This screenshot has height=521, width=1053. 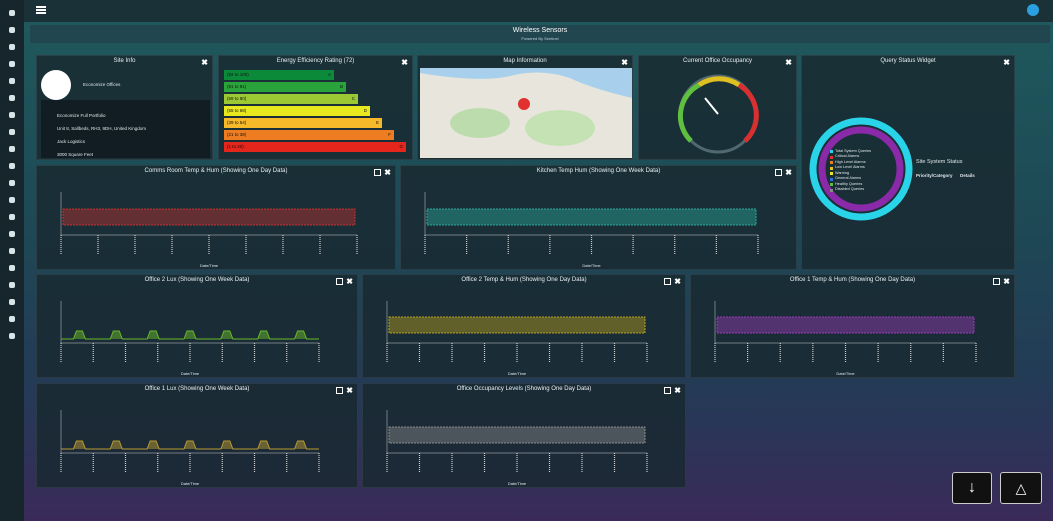 What do you see at coordinates (598, 171) in the screenshot?
I see `widget-title: Kitchen Temp Hum (Showing One Week Data)` at bounding box center [598, 171].